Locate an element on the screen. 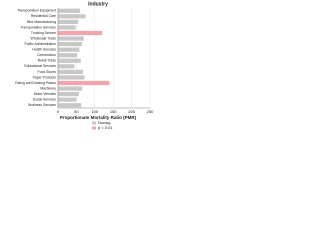 The height and width of the screenshot is (240, 320). y-tick-label: Residential Care is located at coordinates (43, 16).